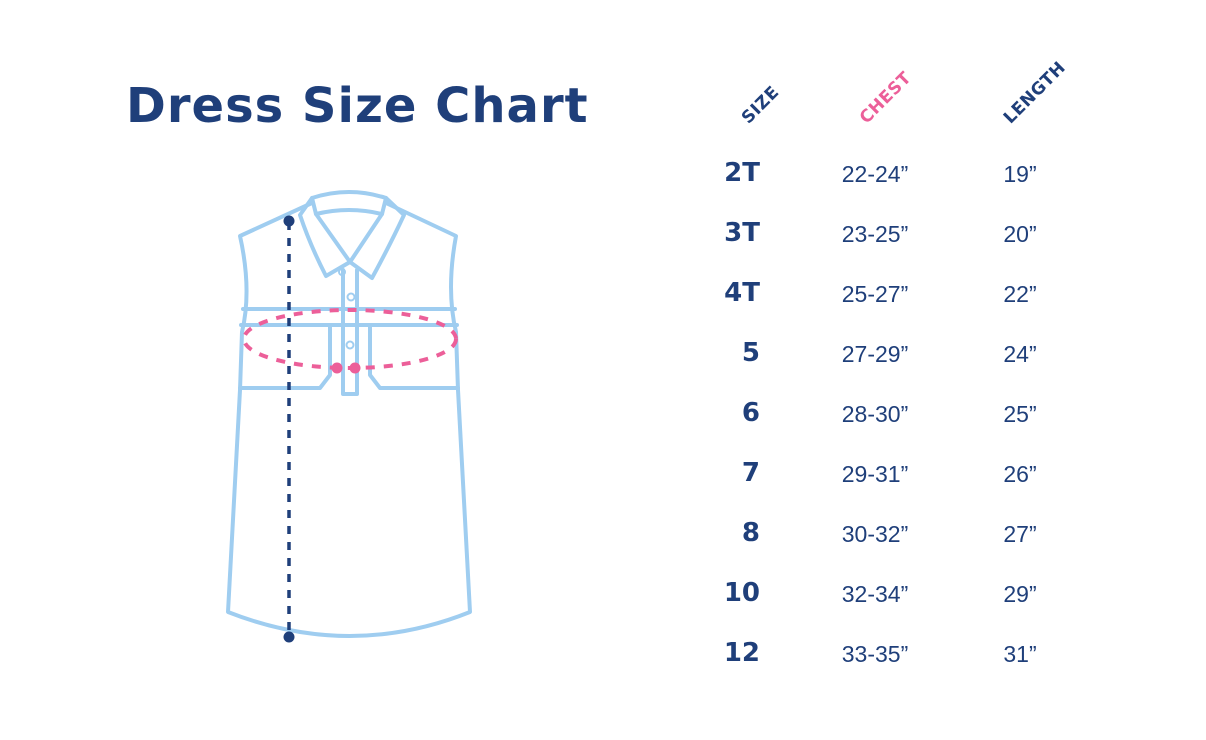  Describe the element at coordinates (742, 233) in the screenshot. I see `size-cell: 3T` at that location.